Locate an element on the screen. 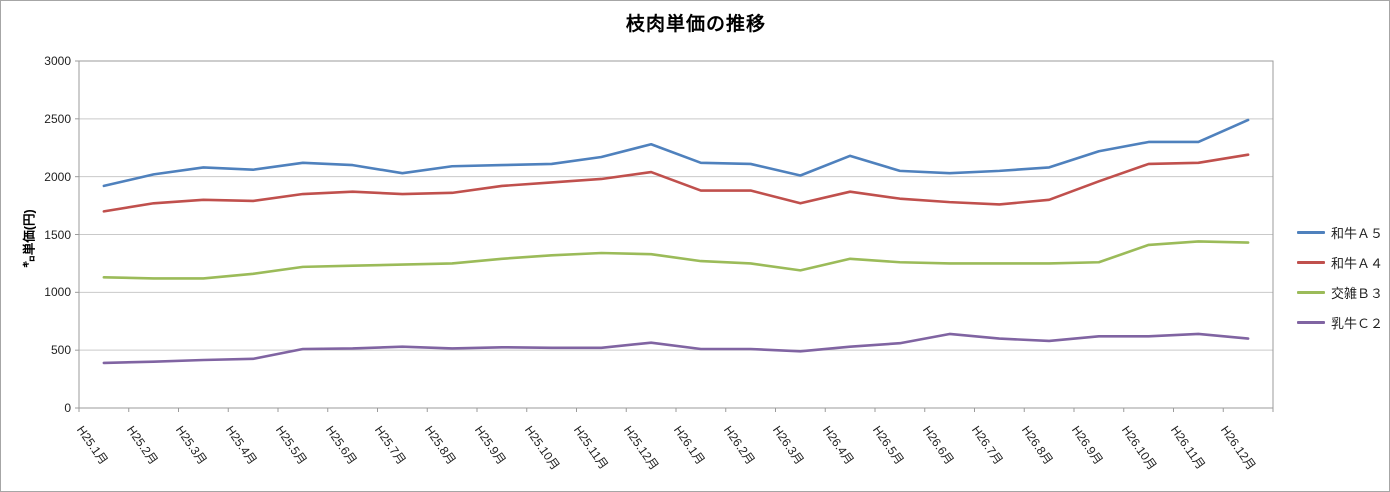 Image resolution: width=1390 pixels, height=492 pixels. y-axis-tick-label: 2000 is located at coordinates (57, 176).